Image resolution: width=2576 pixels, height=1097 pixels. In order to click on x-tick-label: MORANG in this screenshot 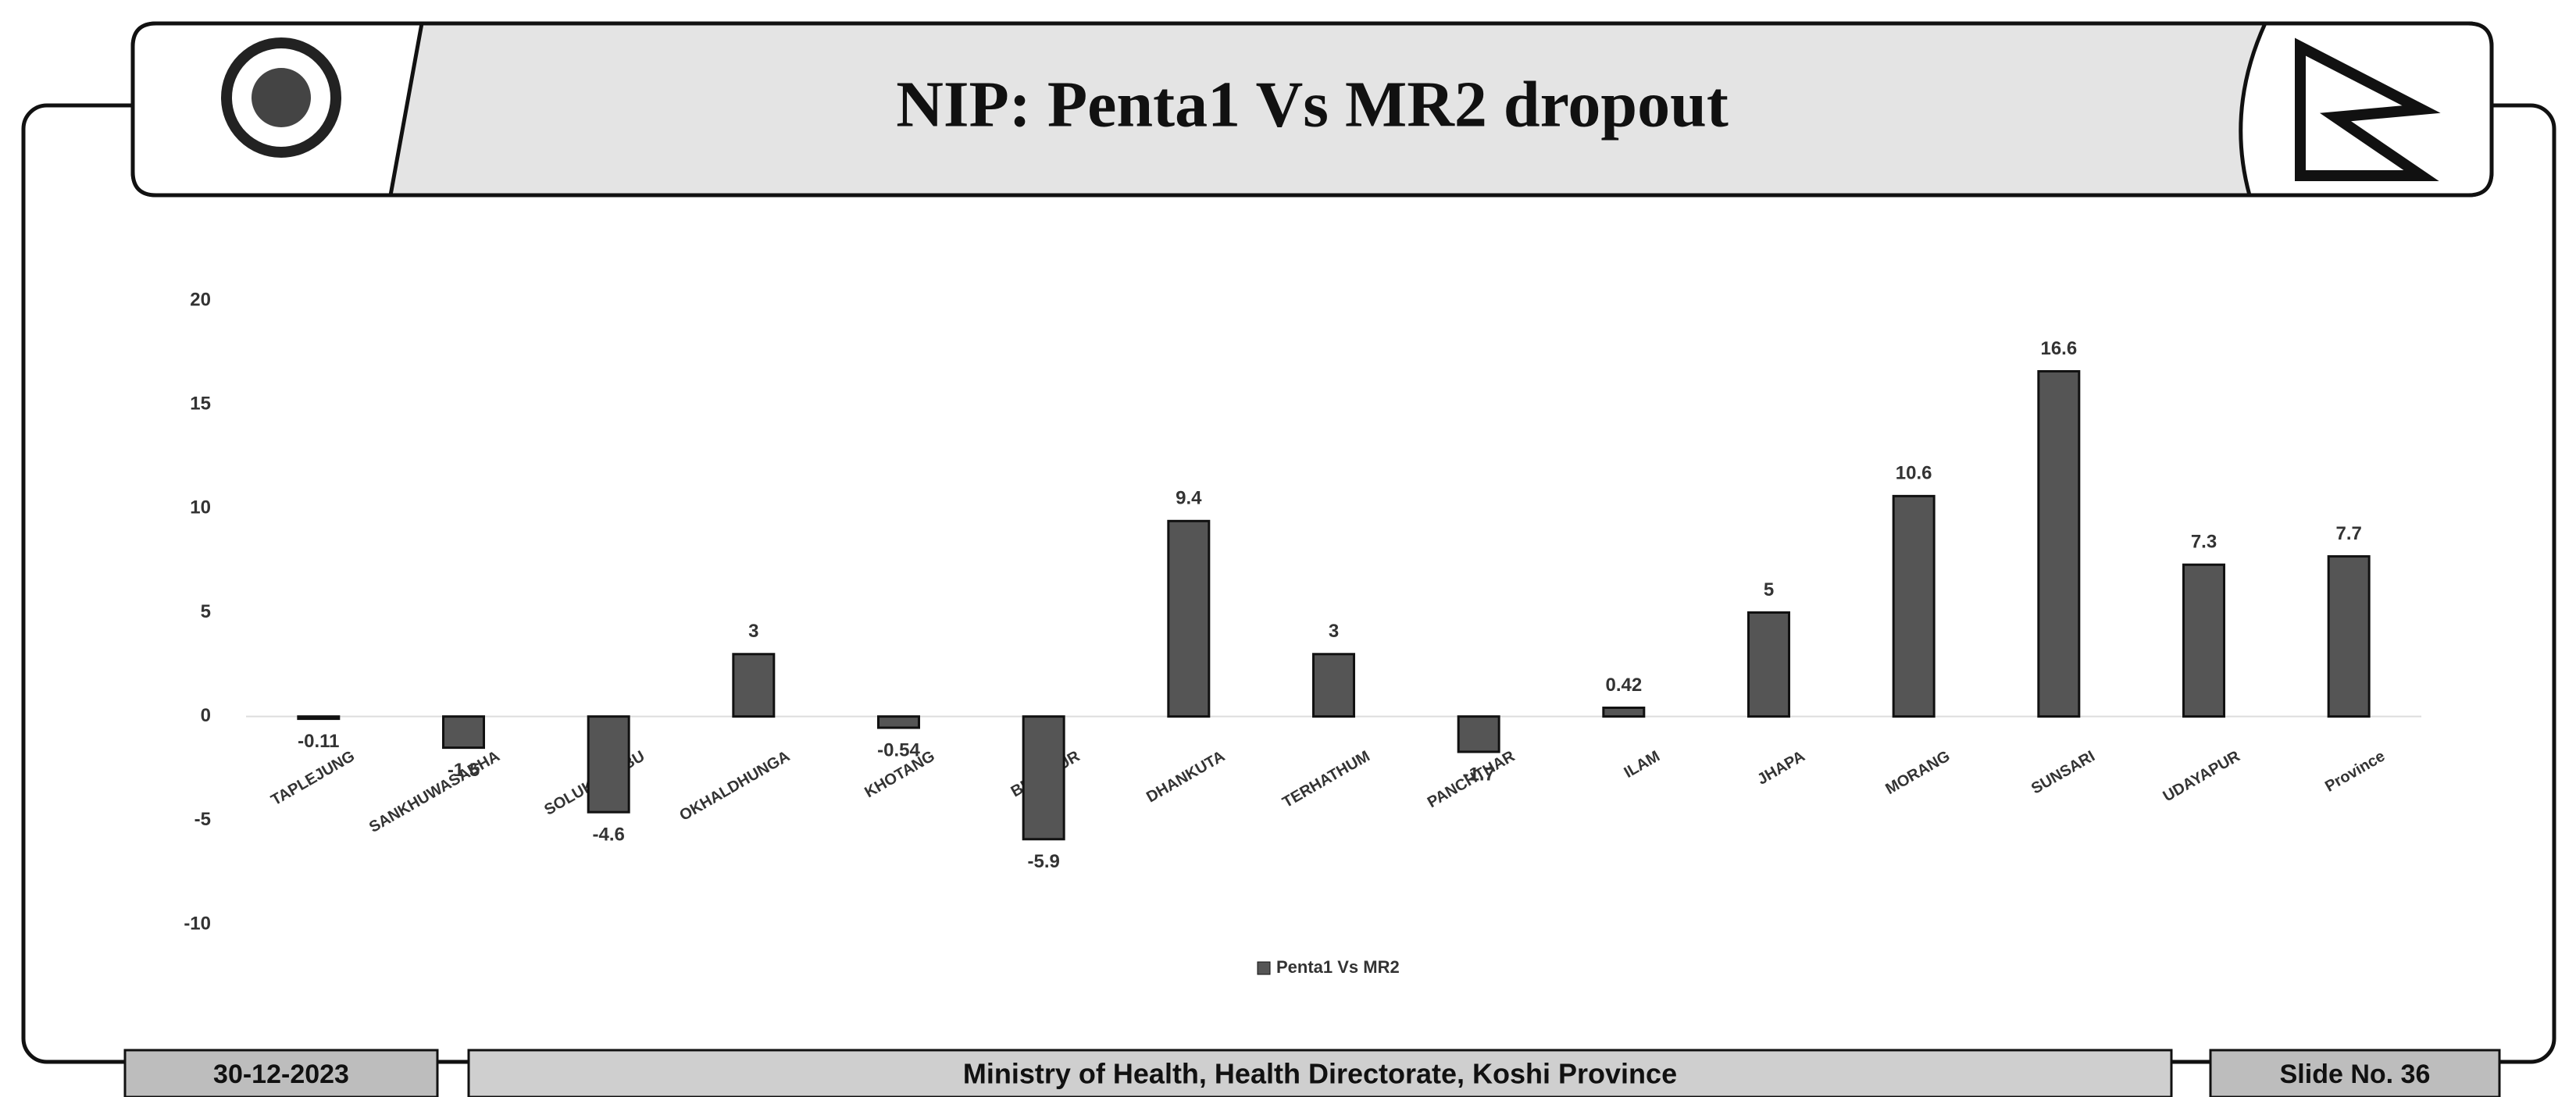, I will do `click(1917, 773)`.